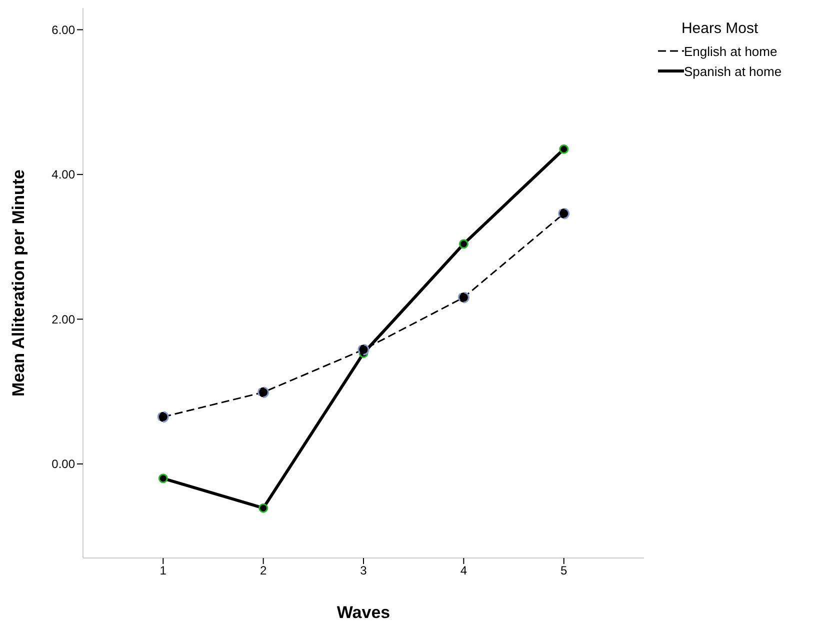 The width and height of the screenshot is (833, 642). Describe the element at coordinates (364, 571) in the screenshot. I see `x-tick-label: 3` at that location.